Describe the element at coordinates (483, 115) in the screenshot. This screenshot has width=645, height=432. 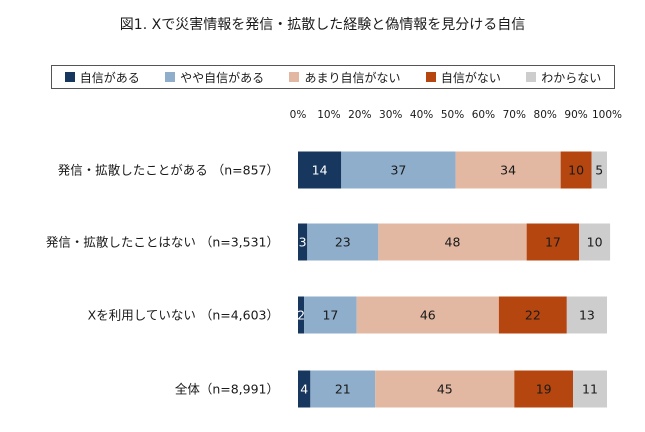
I see `x-tick-label: 60%` at that location.